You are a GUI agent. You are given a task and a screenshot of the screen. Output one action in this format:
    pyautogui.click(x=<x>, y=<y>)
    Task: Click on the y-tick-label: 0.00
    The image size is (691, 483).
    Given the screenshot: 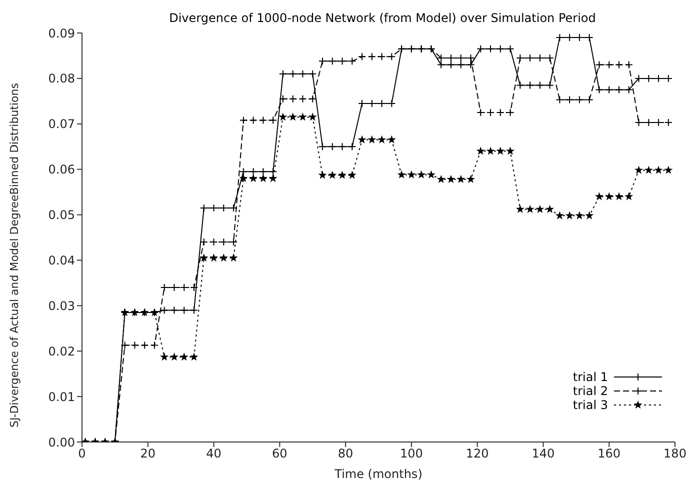 What is the action you would take?
    pyautogui.click(x=61, y=442)
    